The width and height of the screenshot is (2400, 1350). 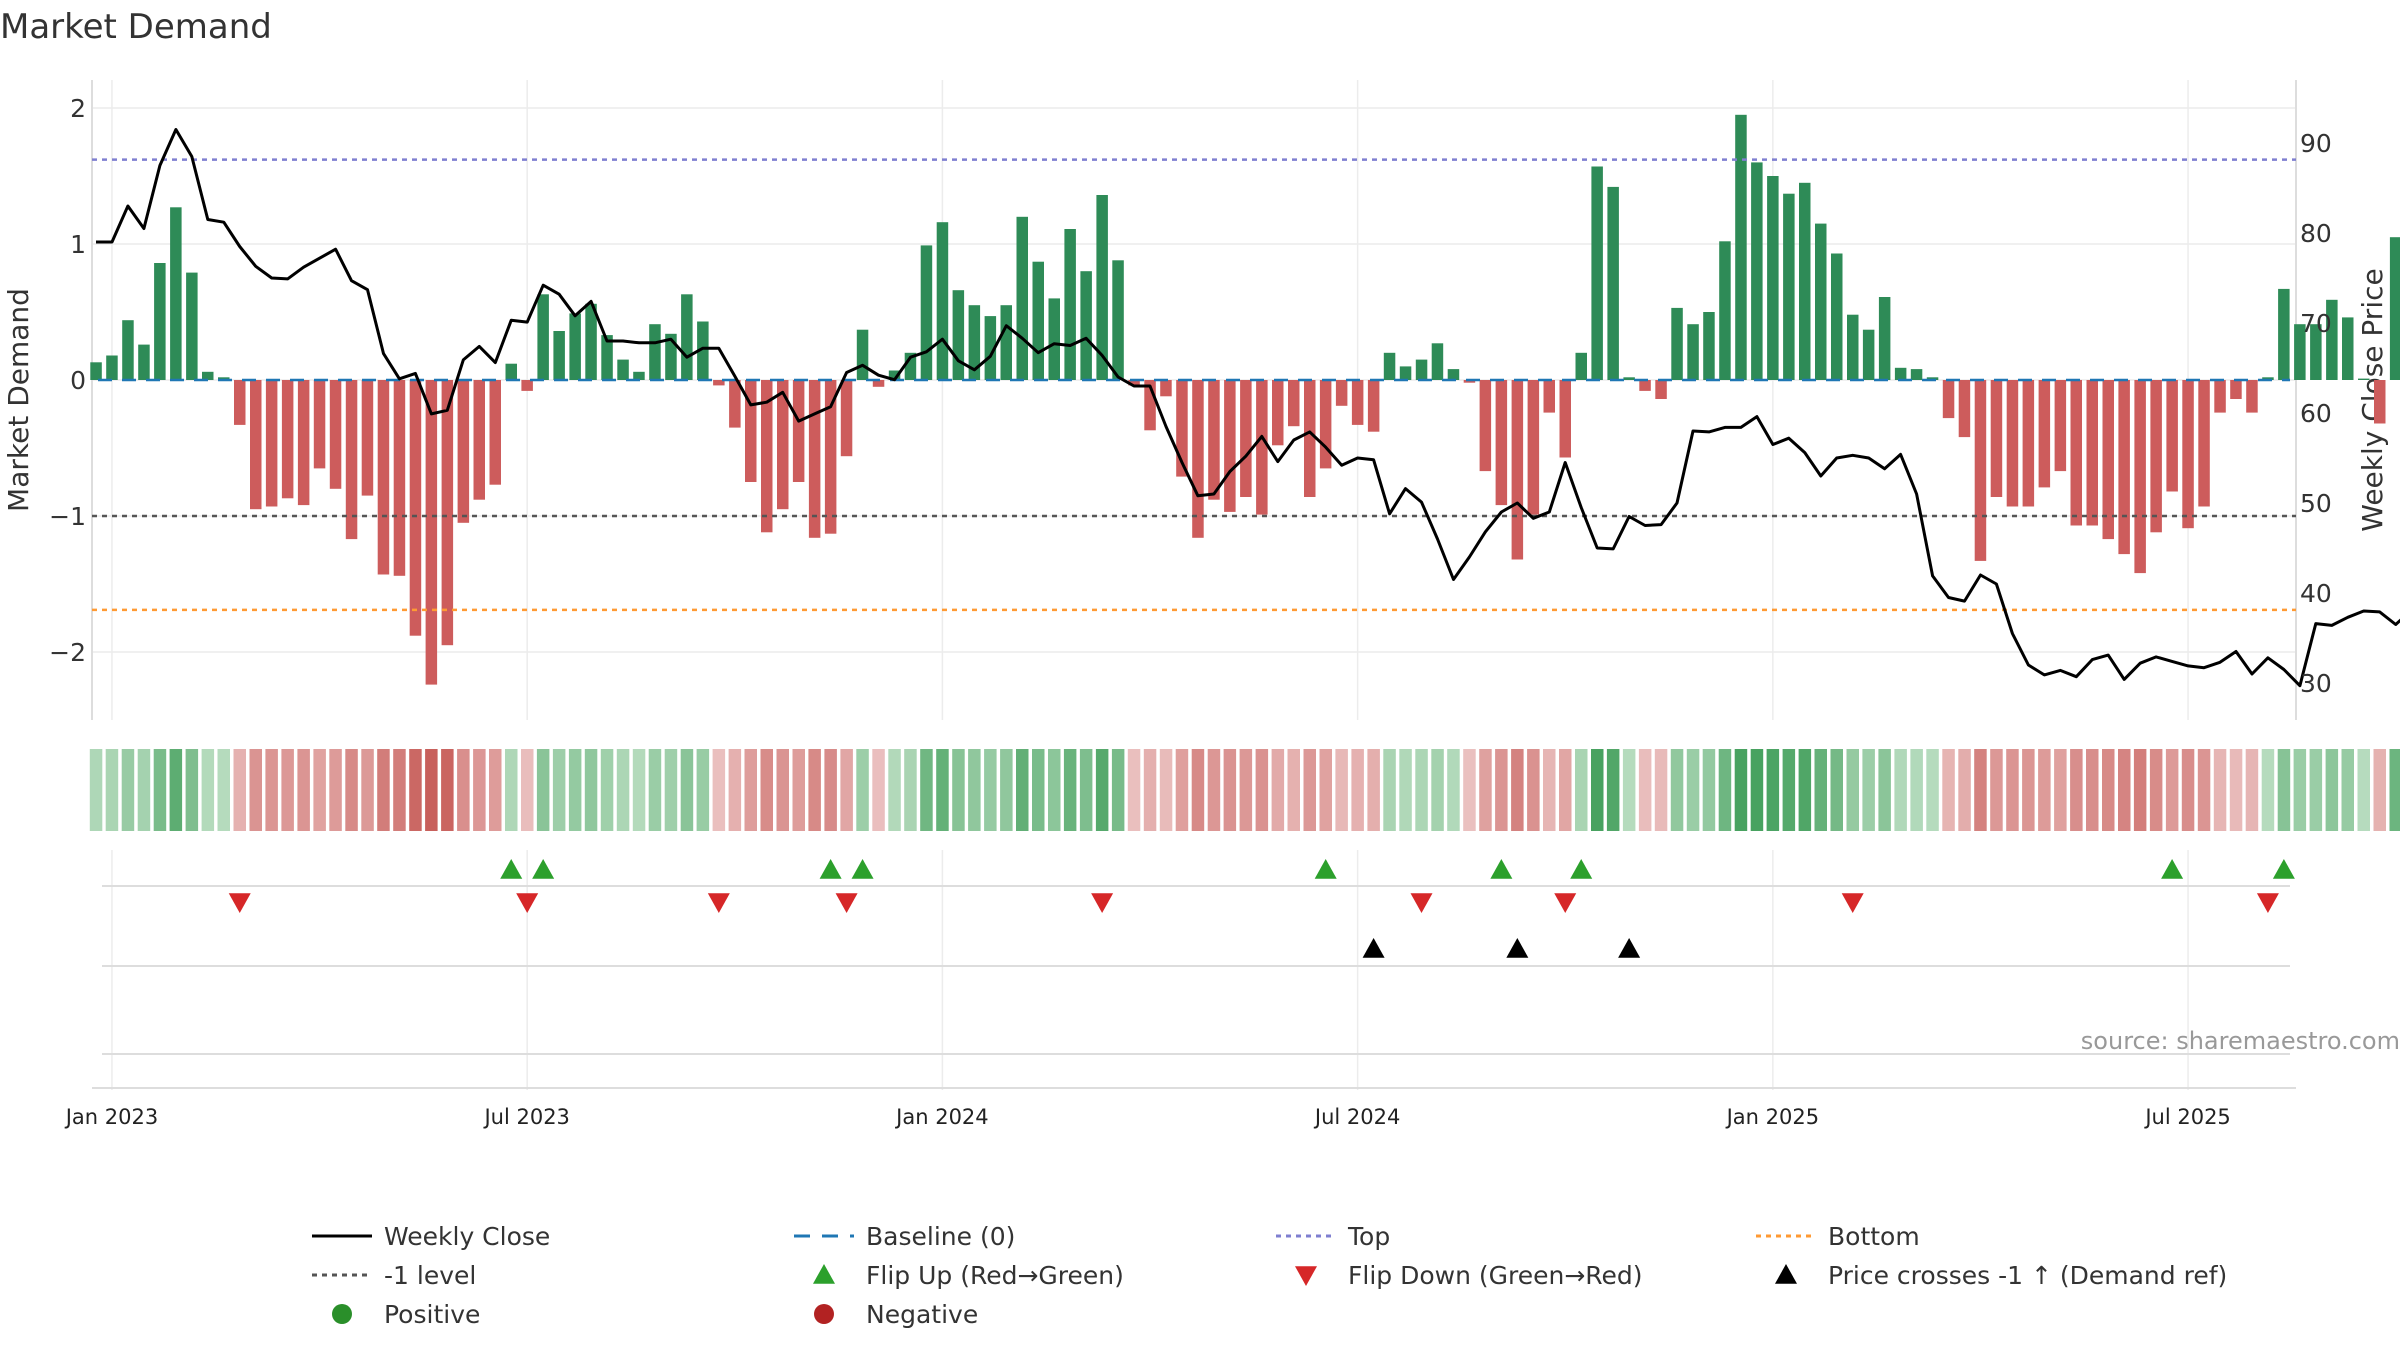 I want to click on y-tick-left: 1, so click(x=78, y=244).